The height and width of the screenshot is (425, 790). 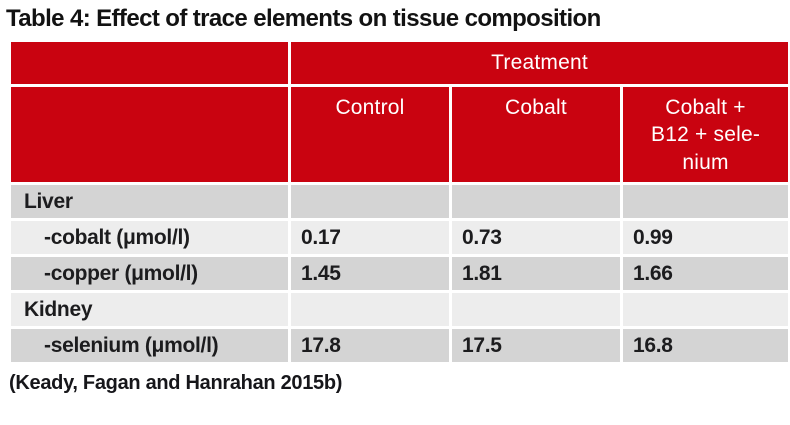 I want to click on cell-liver-cobalt-b12-selenium, so click(x=704, y=201).